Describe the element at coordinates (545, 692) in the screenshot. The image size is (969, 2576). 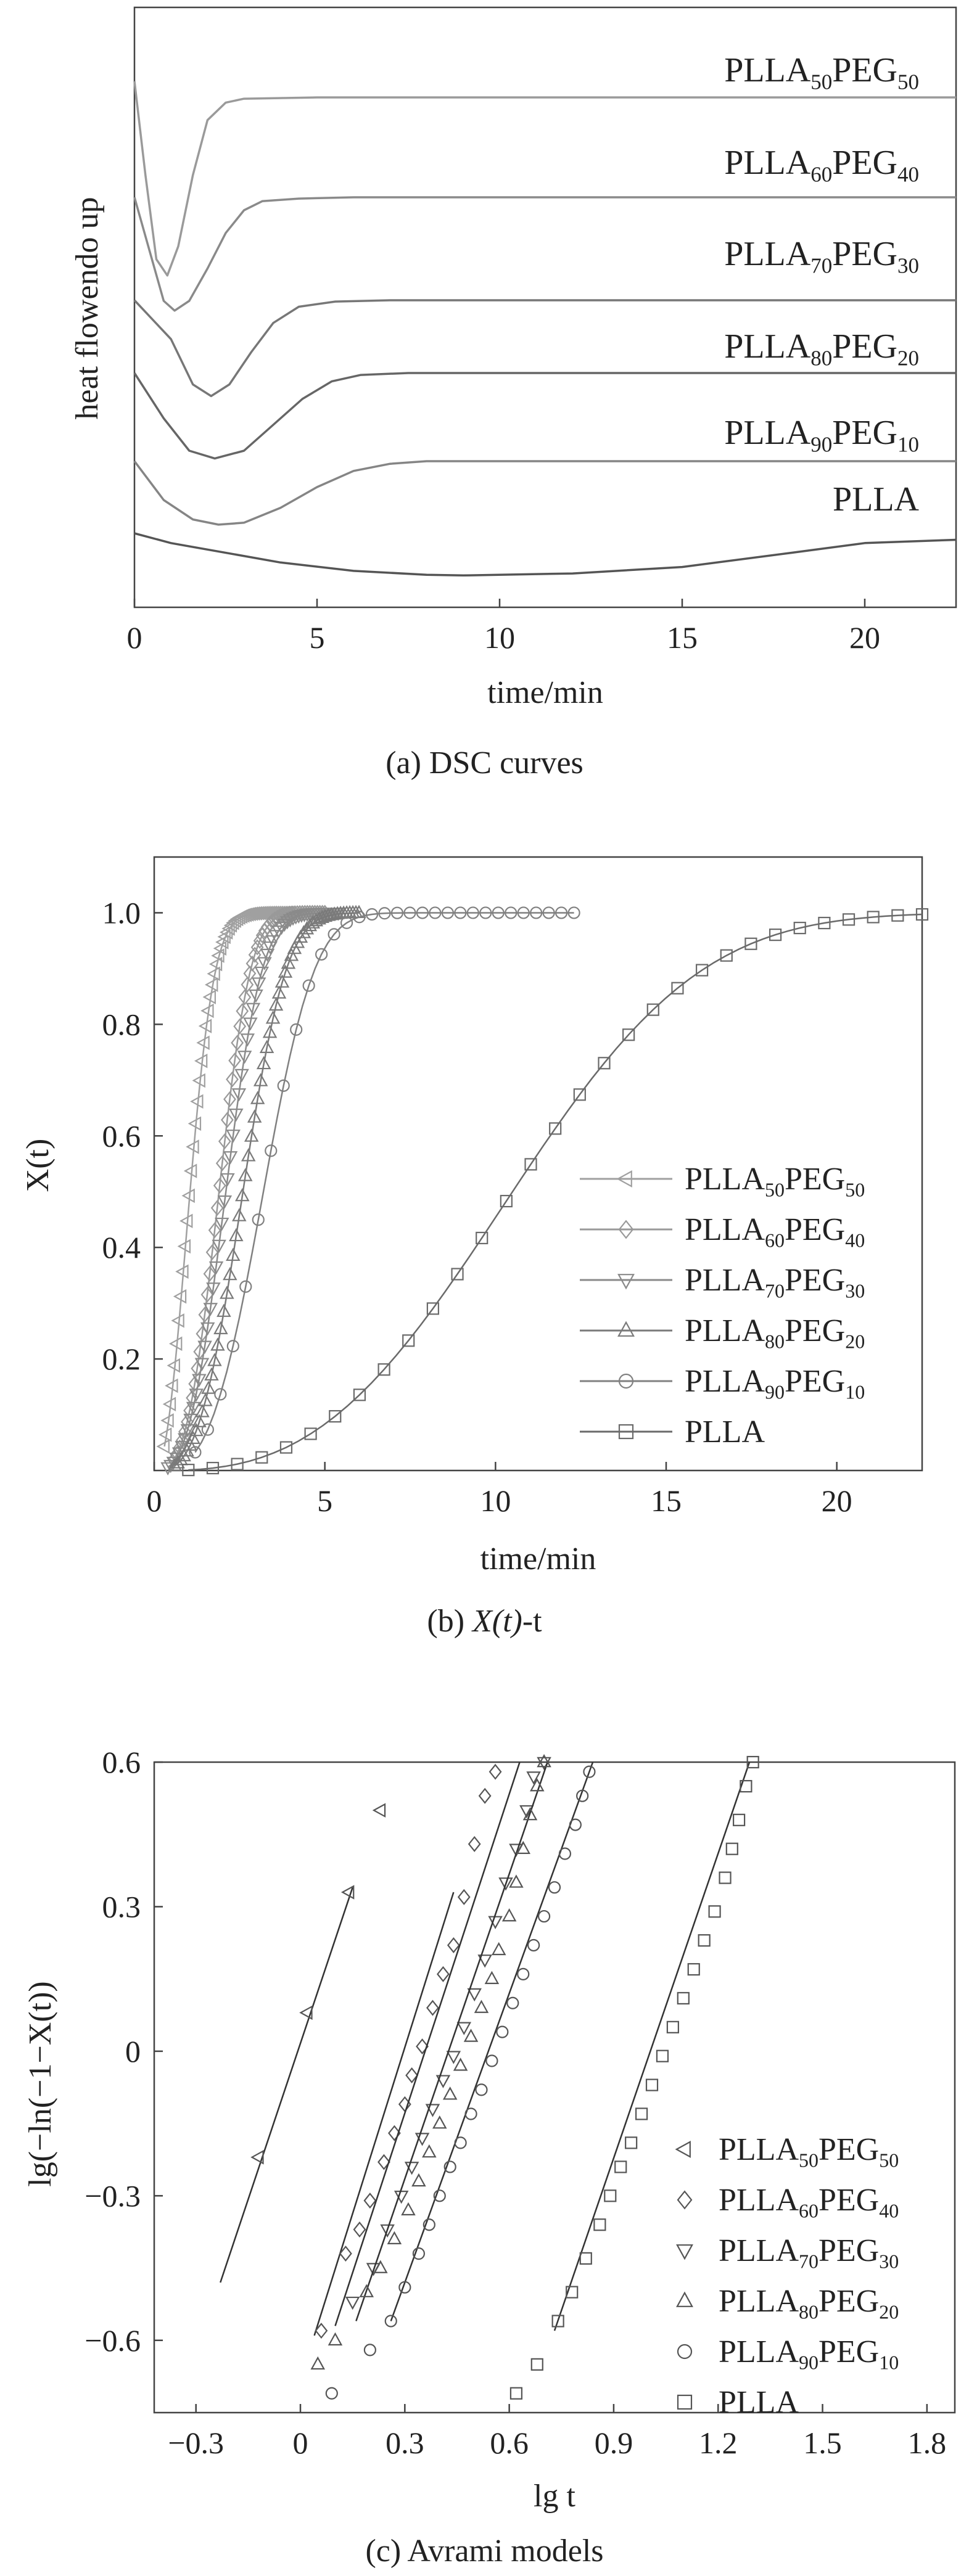
I see `dsc-x-label: time/min` at that location.